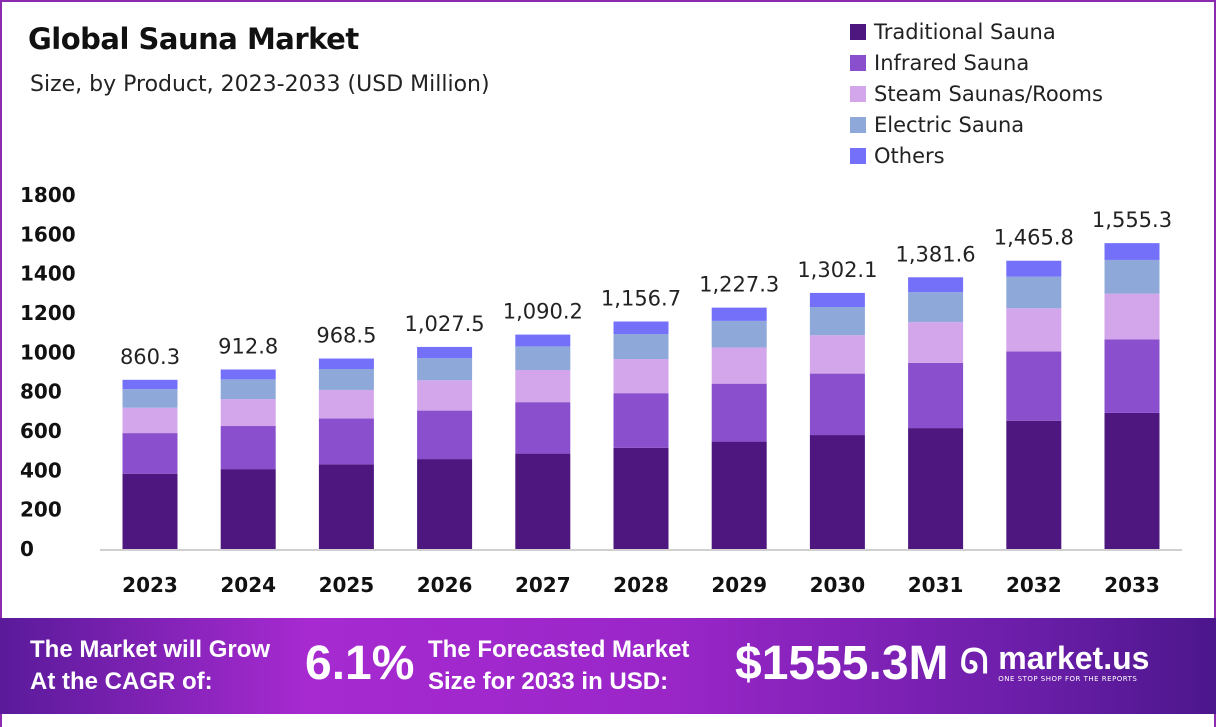 This screenshot has height=727, width=1216. I want to click on logo-text: market.us ONE STOP SHOP FOR THE REPORTS, so click(1073, 661).